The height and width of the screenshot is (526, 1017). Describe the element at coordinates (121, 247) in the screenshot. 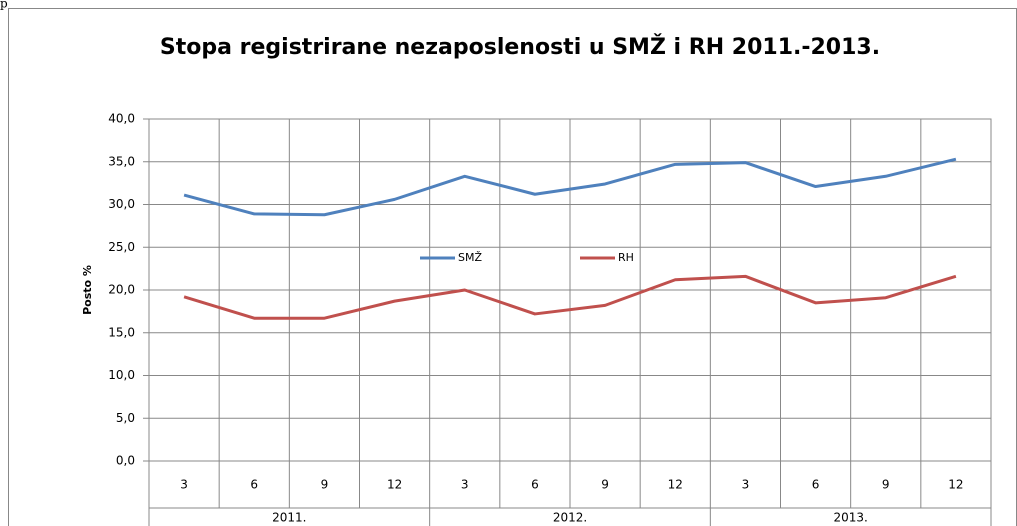

I see `y-tick-label: 25,0` at that location.